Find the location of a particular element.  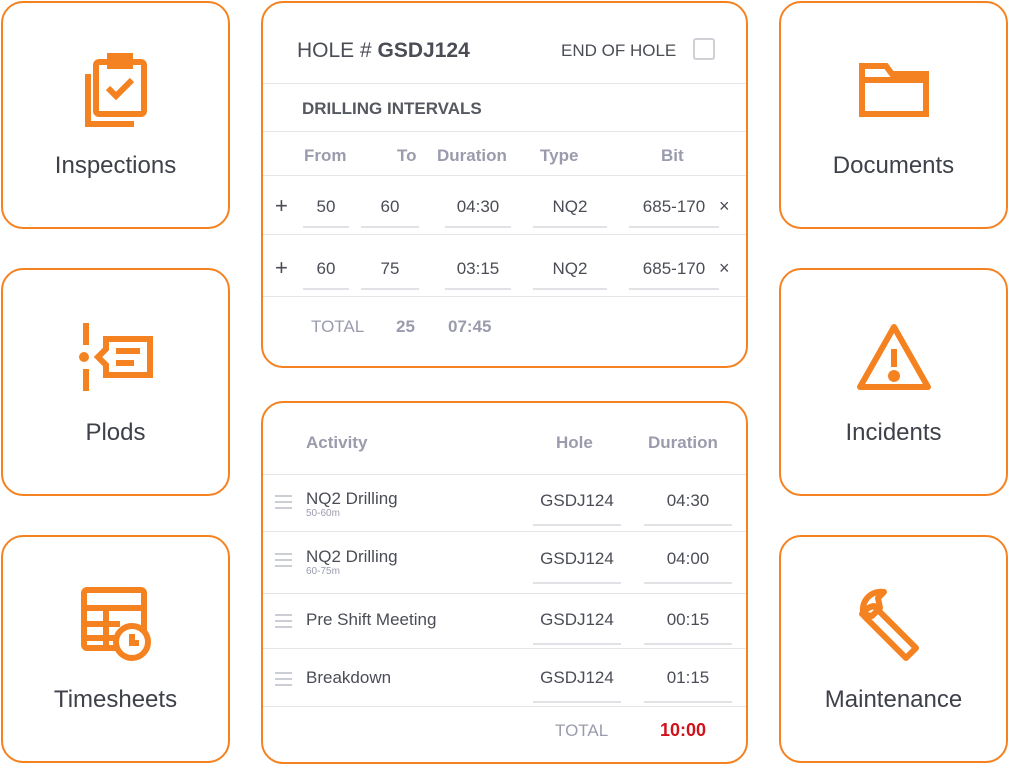

duration-input: 00:15 is located at coordinates (688, 619).